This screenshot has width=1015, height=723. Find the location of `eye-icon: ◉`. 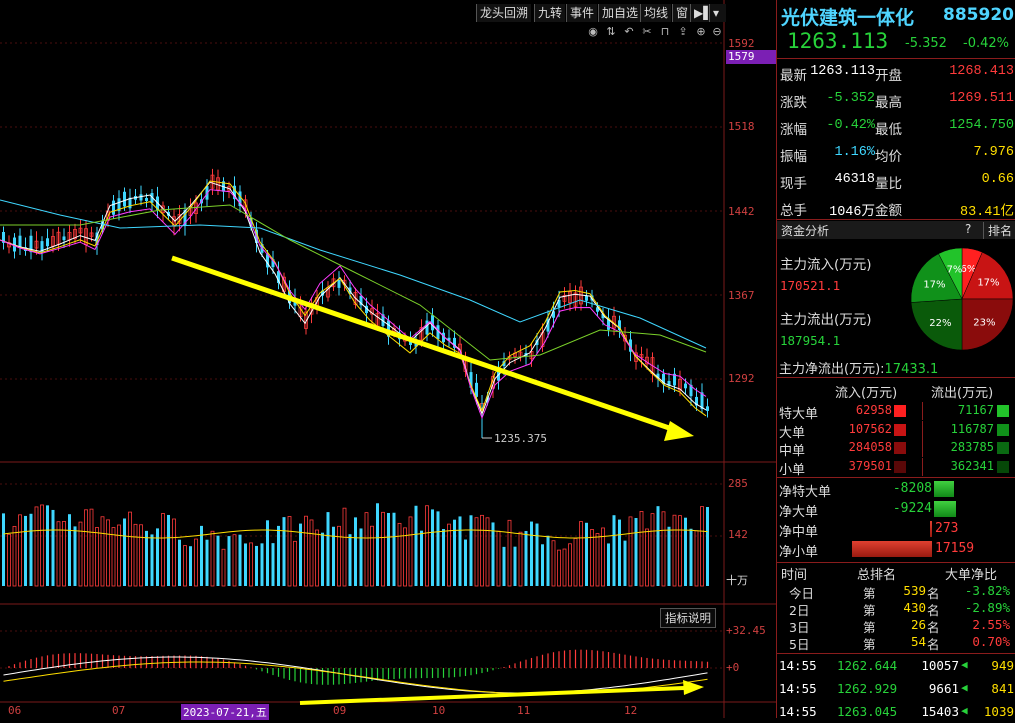

eye-icon: ◉ is located at coordinates (593, 31).